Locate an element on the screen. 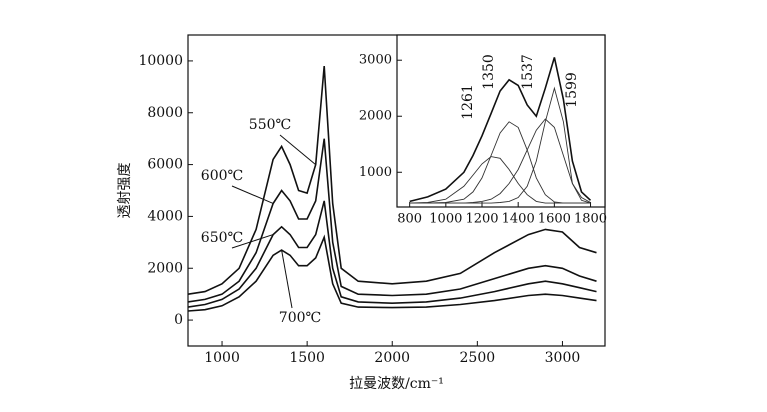  x-tick-label: 1400 is located at coordinates (518, 219).